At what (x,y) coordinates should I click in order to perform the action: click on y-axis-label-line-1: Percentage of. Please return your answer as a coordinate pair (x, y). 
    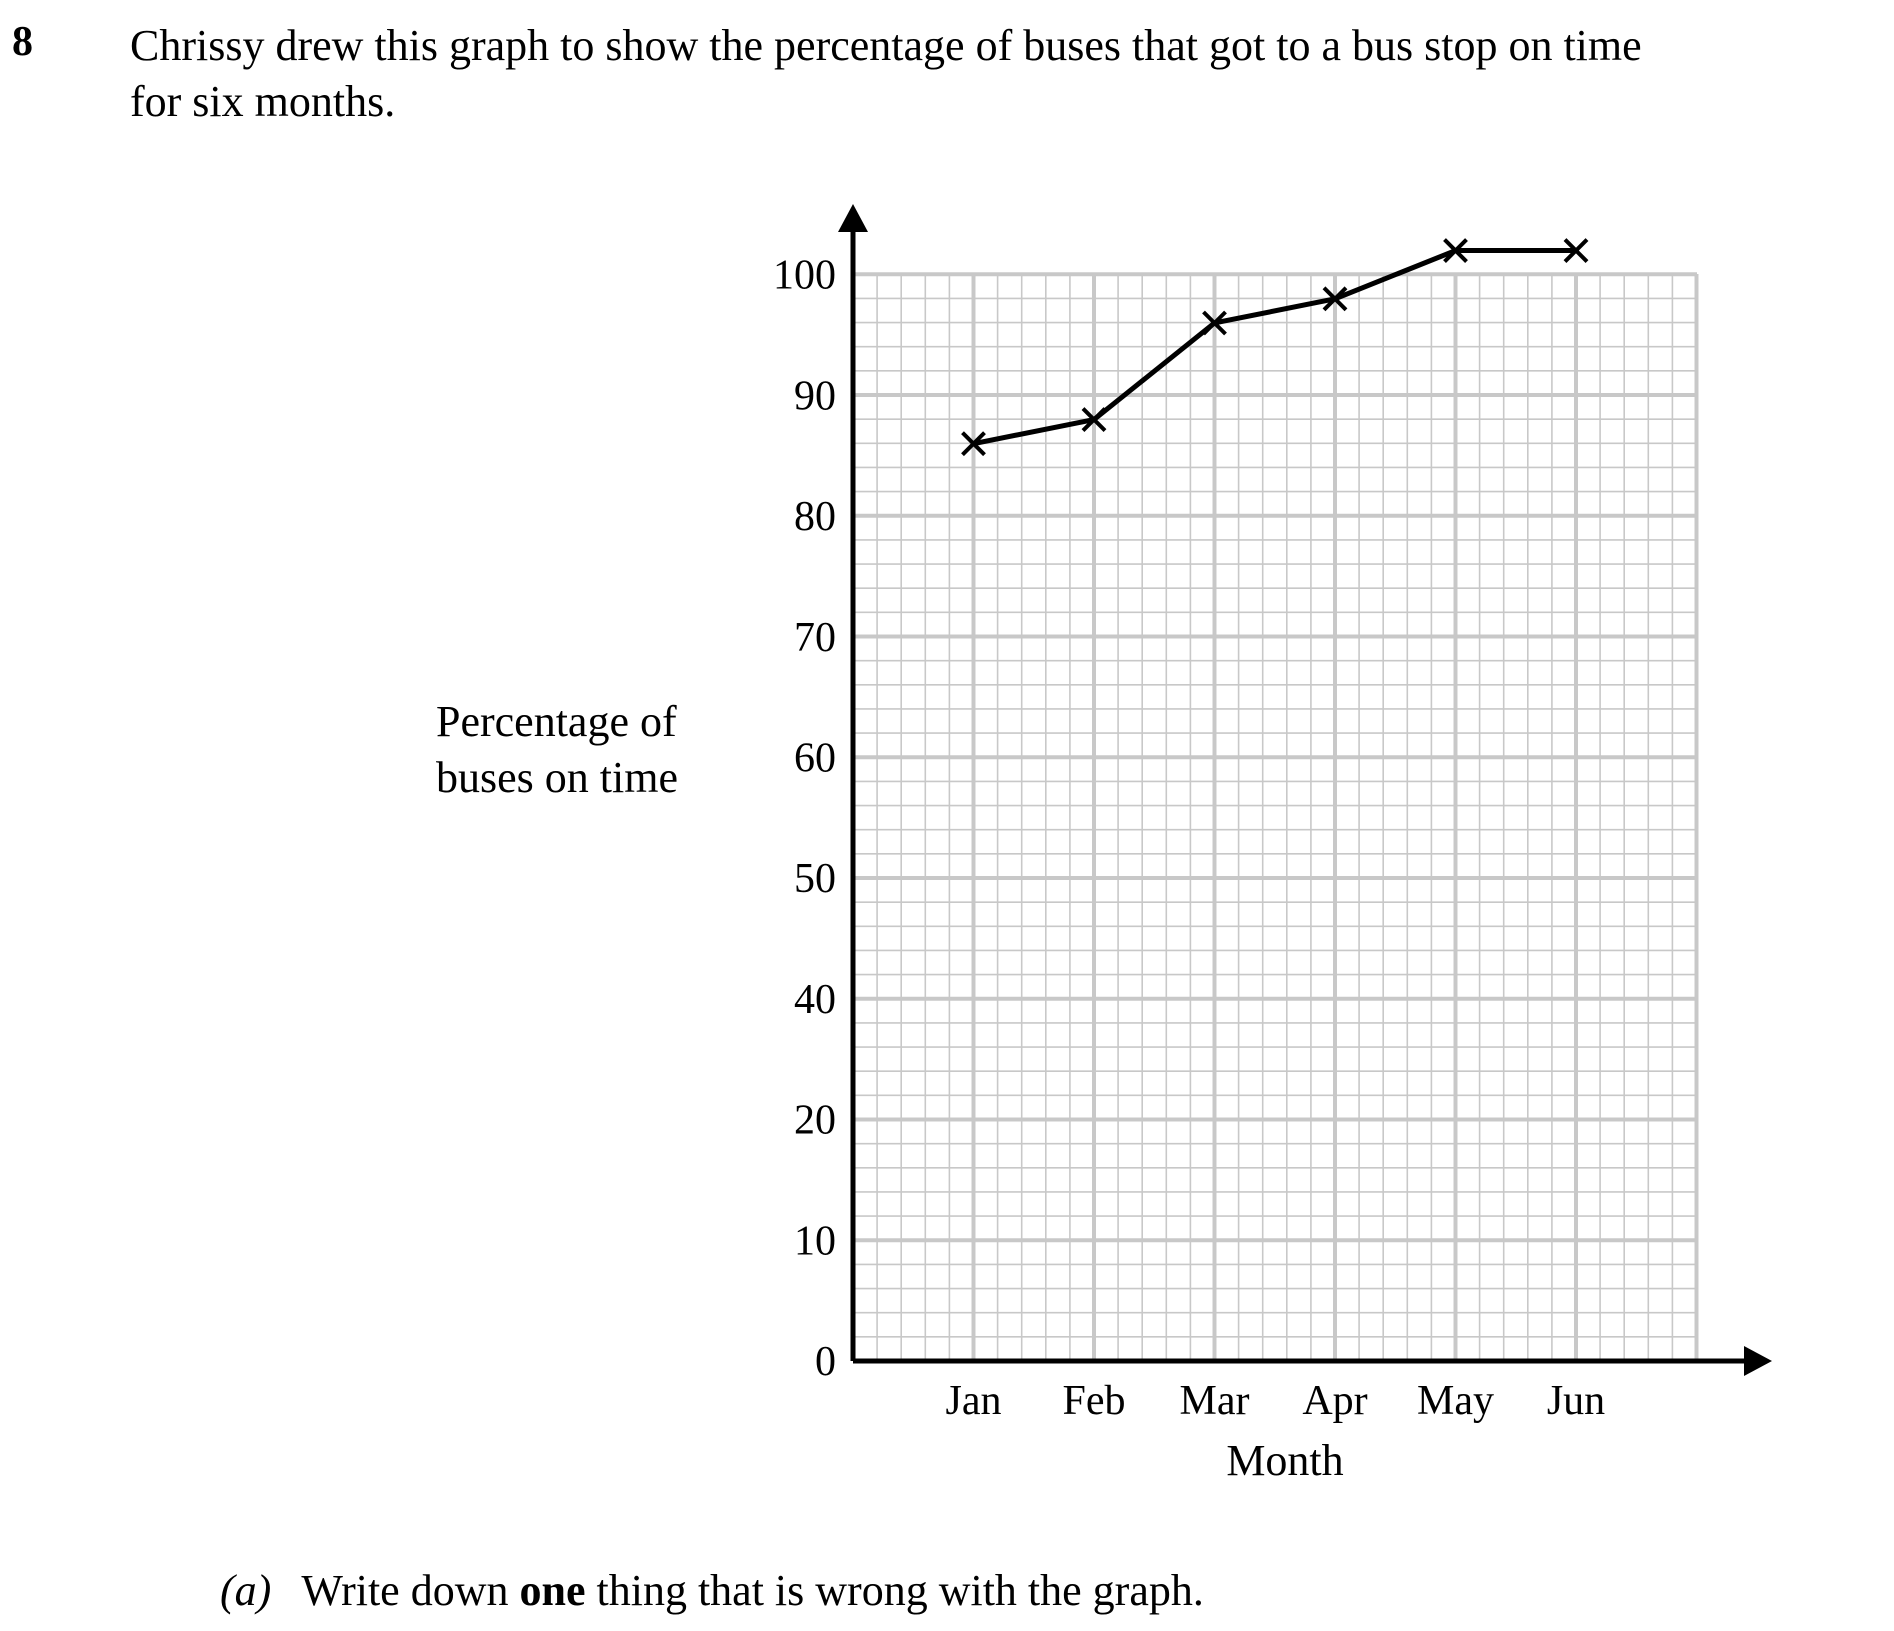
    Looking at the image, I should click on (556, 721).